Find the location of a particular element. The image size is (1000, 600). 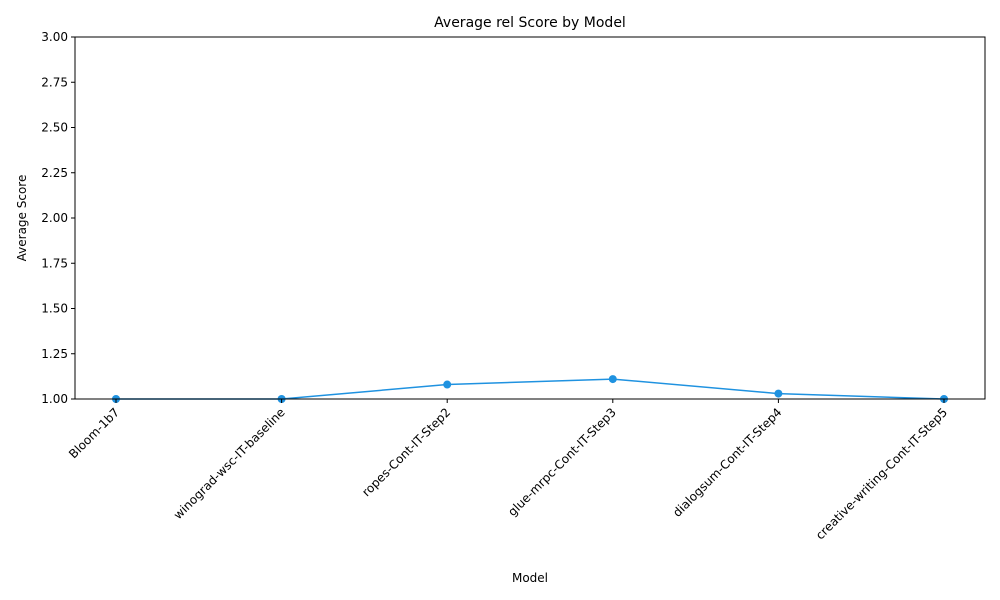

y-tick-label: 3.00 is located at coordinates (54, 37).